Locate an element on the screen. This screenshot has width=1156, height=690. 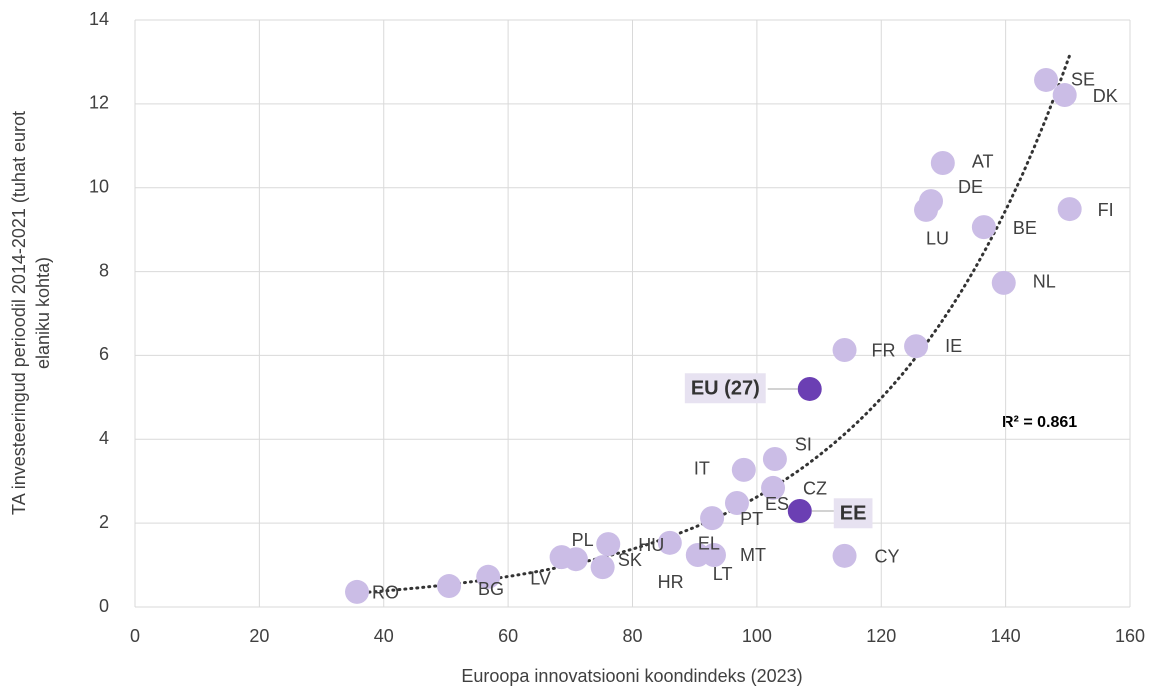
x-axis-title: Euroopa innovatsiooni koondindeks (2023) is located at coordinates (631, 676).